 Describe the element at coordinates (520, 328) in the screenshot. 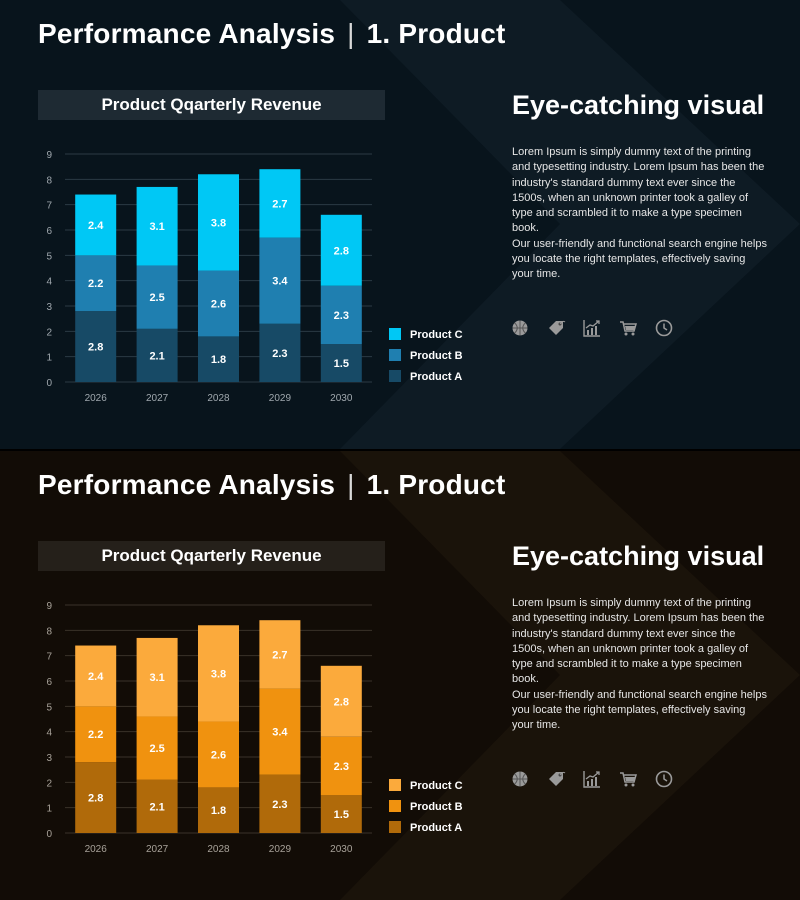

I see `basketball-icon` at that location.